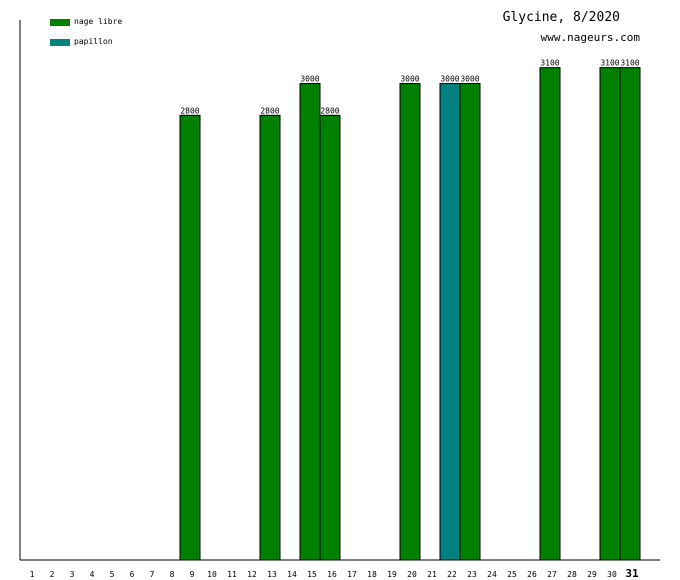 The height and width of the screenshot is (580, 680). Describe the element at coordinates (592, 574) in the screenshot. I see `x-tick-label-29: 29` at that location.